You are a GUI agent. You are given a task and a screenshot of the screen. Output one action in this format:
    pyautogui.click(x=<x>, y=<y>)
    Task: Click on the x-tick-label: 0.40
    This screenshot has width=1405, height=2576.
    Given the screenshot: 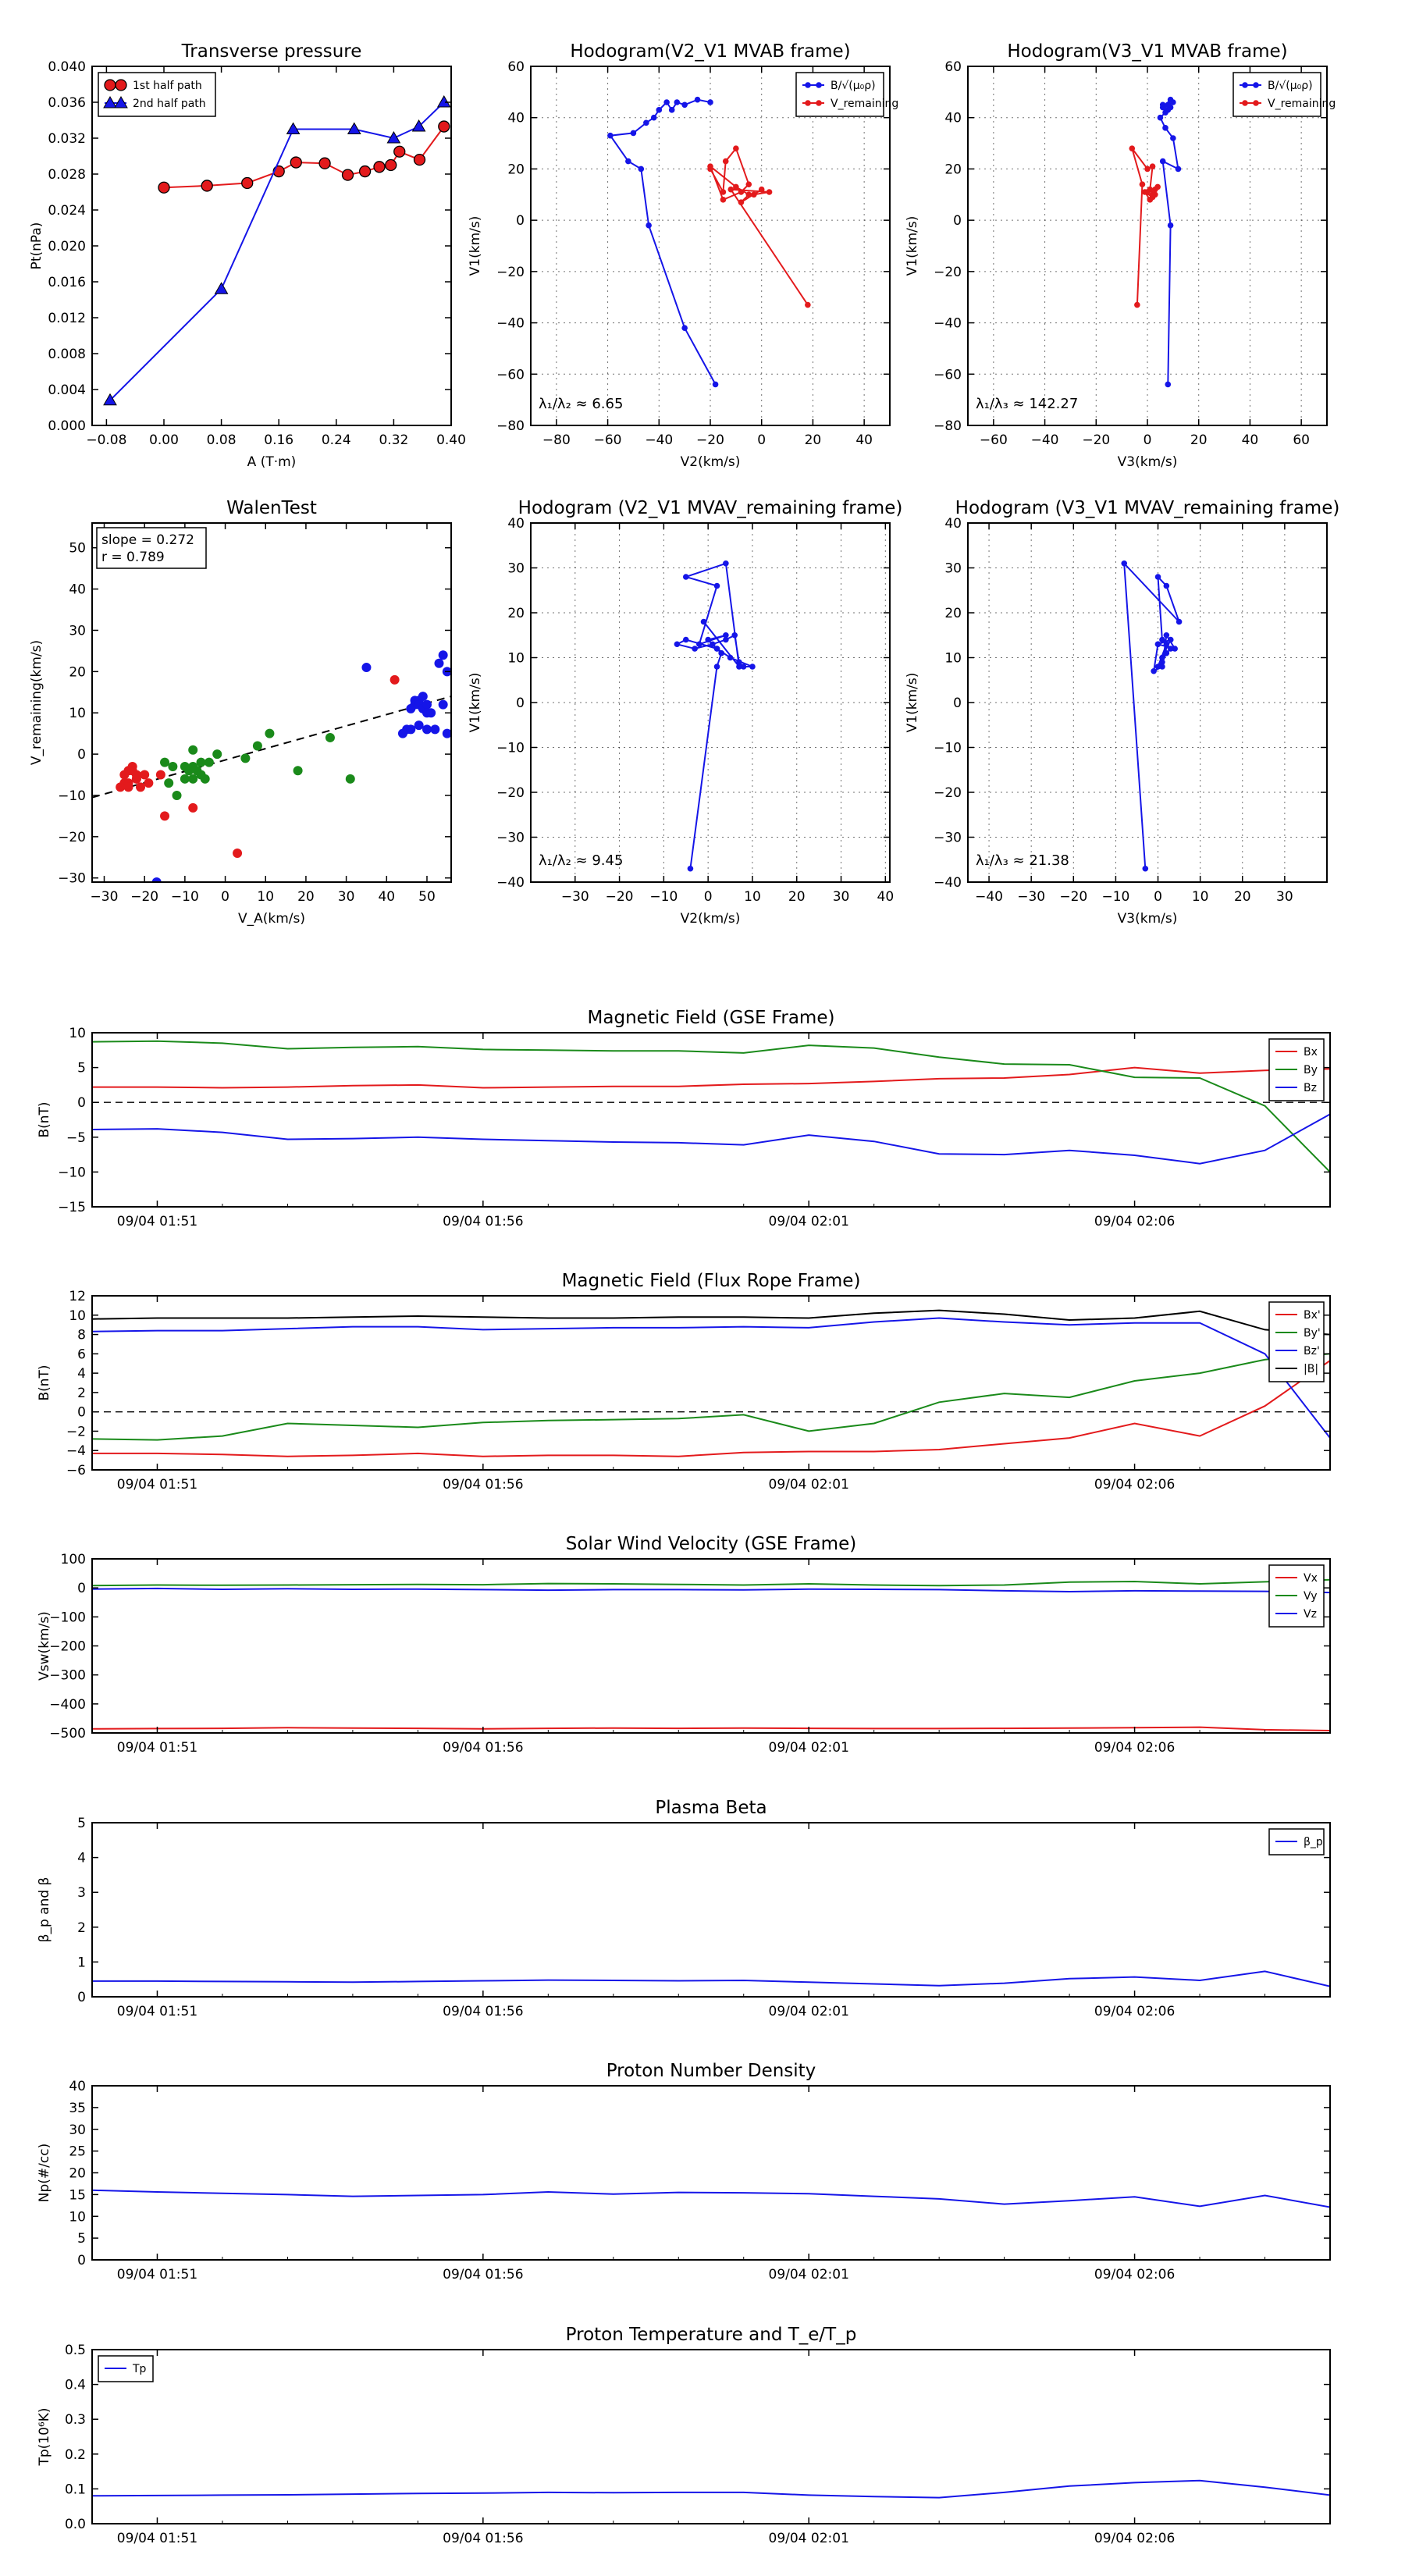 What is the action you would take?
    pyautogui.click(x=451, y=440)
    